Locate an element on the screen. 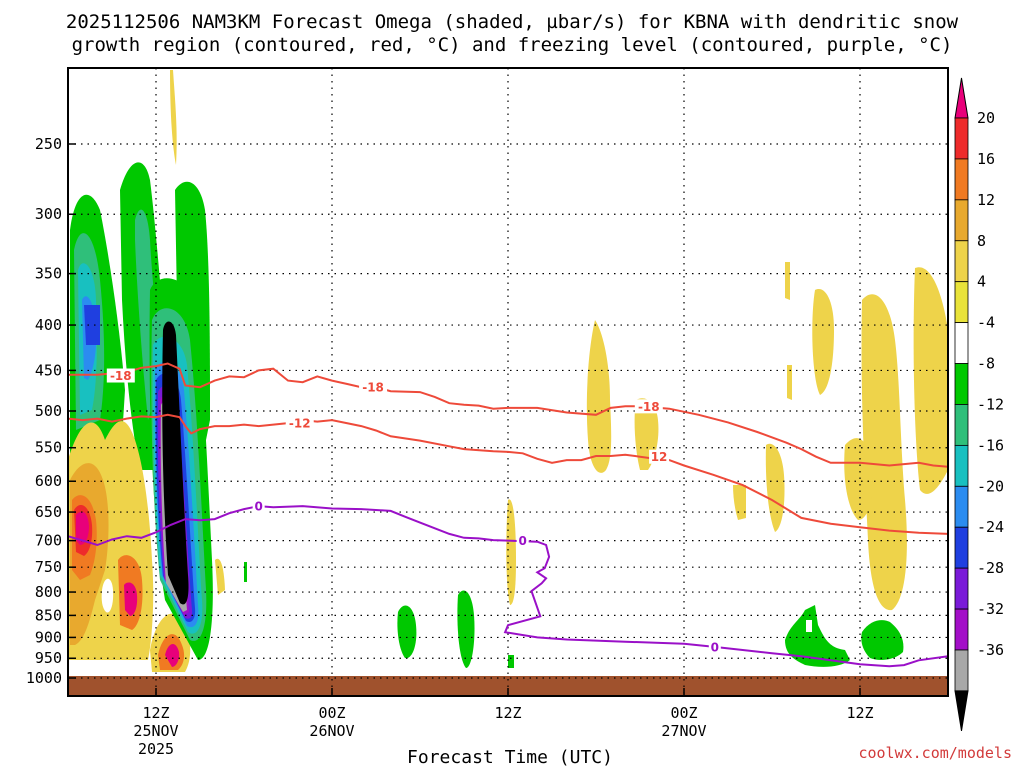  omega-area-mid-warm-magenta is located at coordinates (131, 599).